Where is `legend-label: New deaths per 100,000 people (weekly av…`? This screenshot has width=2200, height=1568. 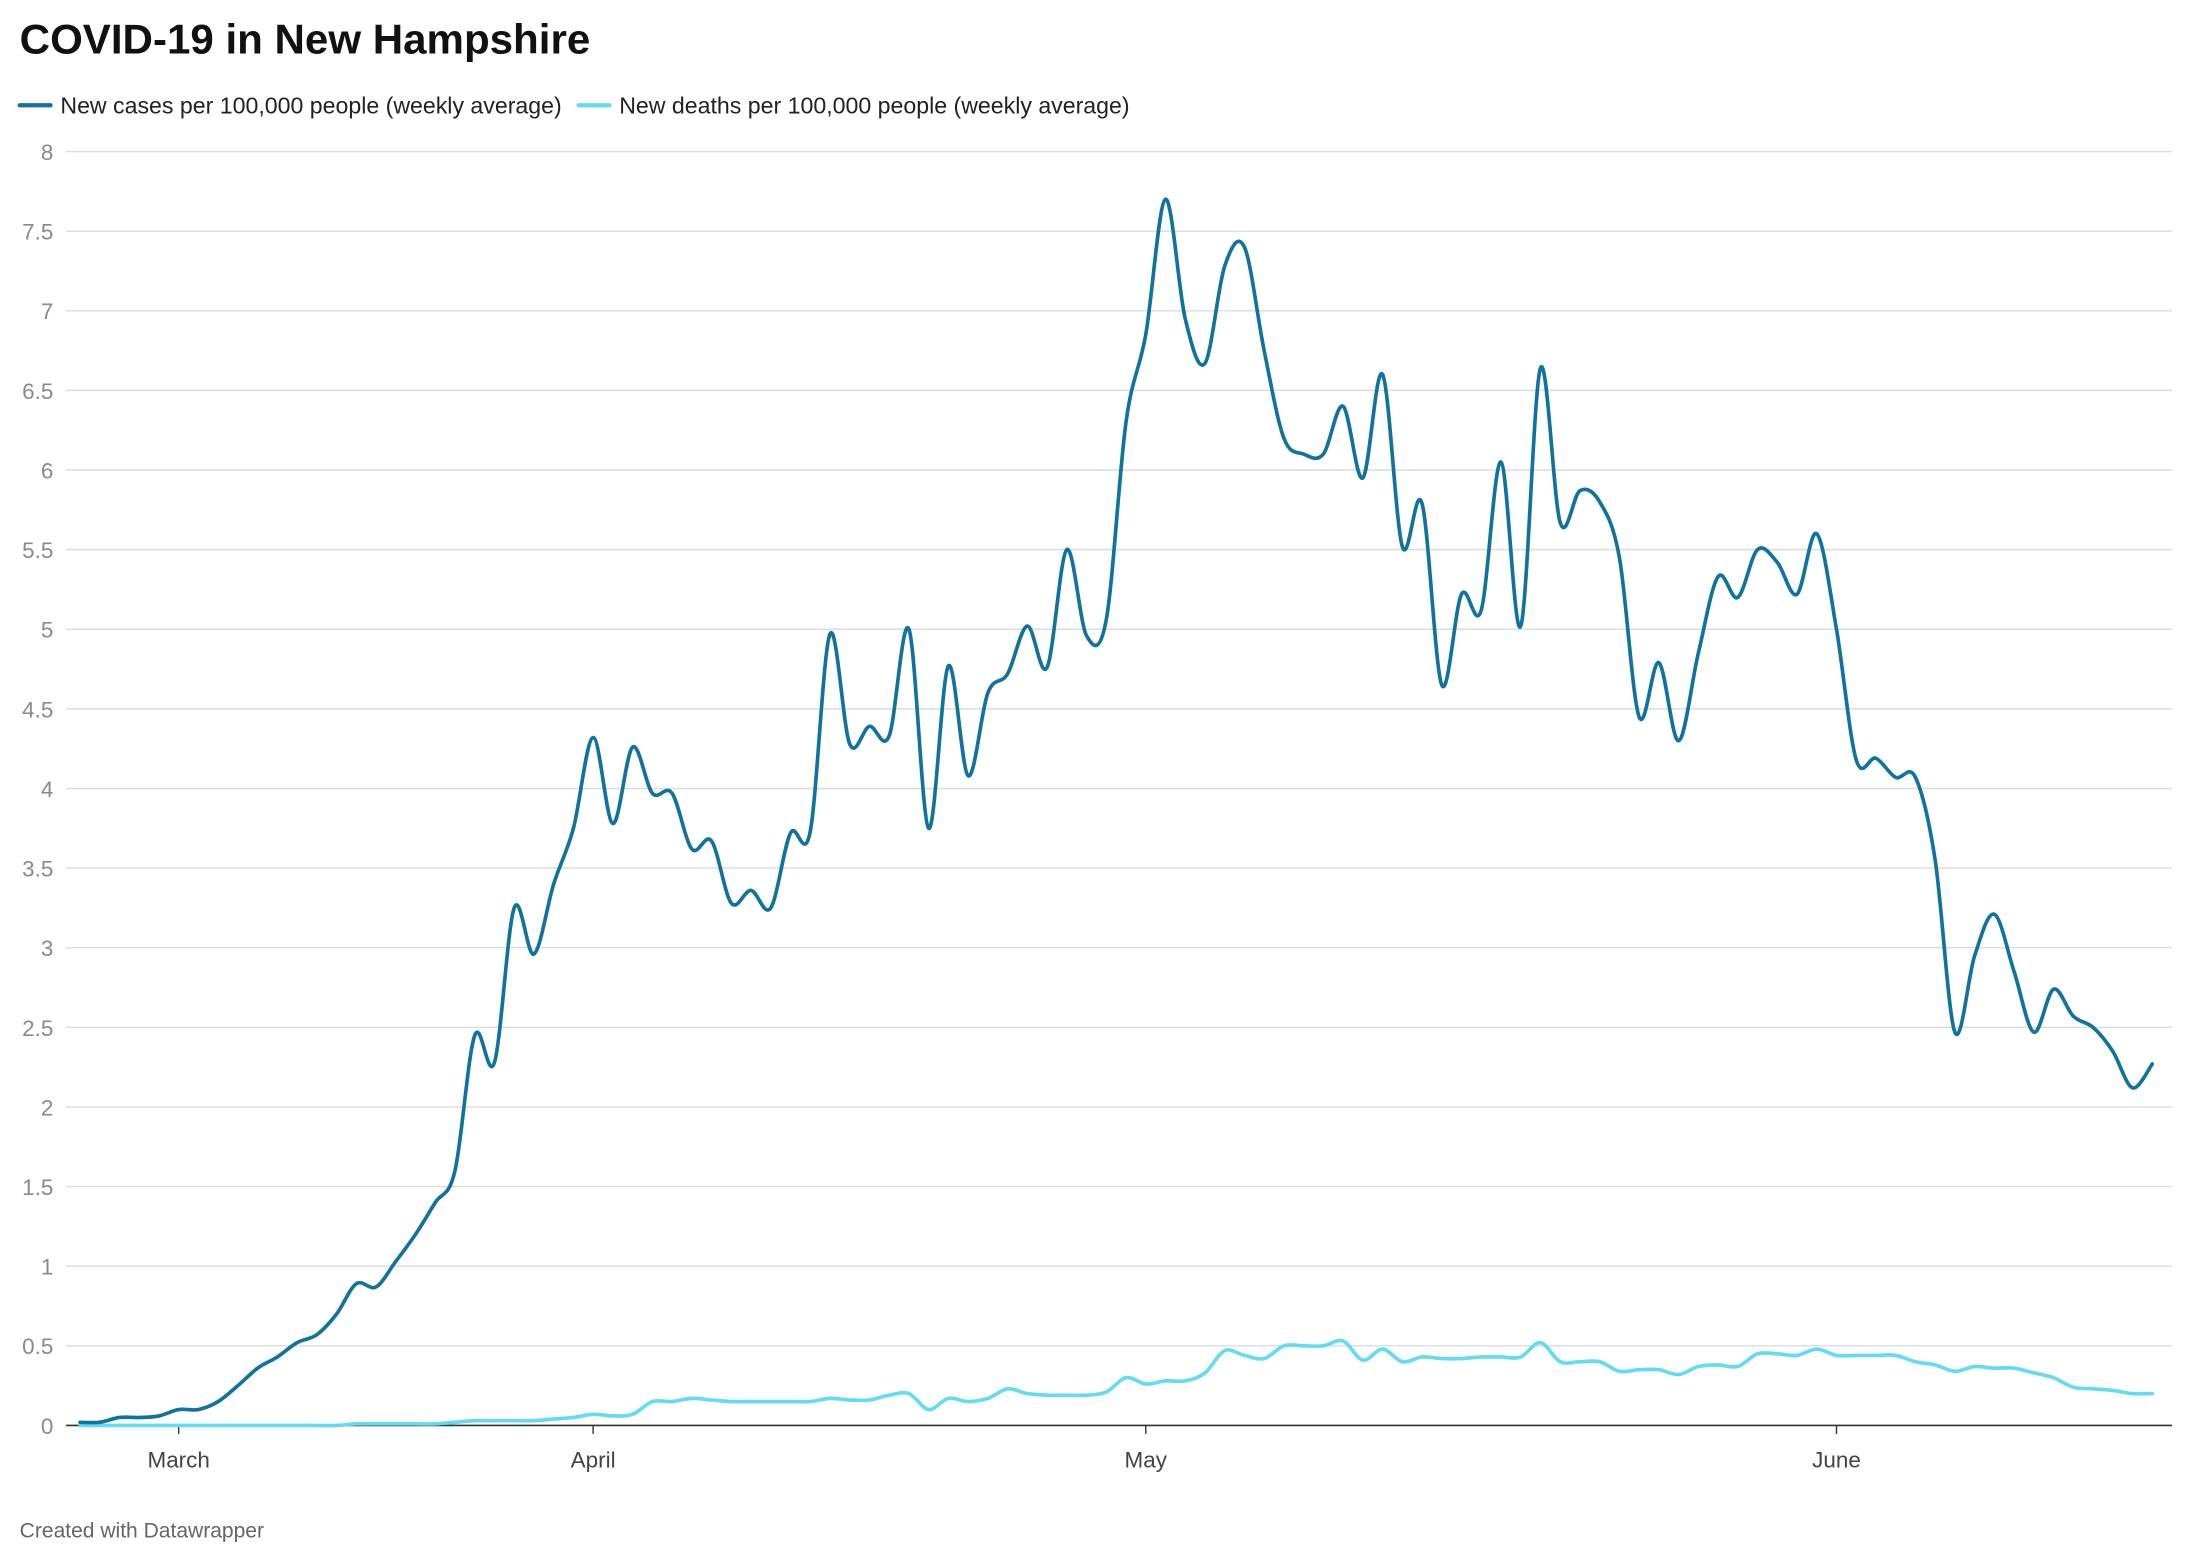
legend-label: New deaths per 100,000 people (weekly av… is located at coordinates (874, 106).